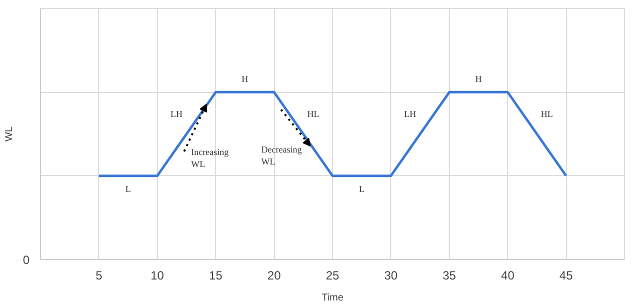 The height and width of the screenshot is (306, 638). I want to click on annotation: Decreasing WL, so click(281, 155).